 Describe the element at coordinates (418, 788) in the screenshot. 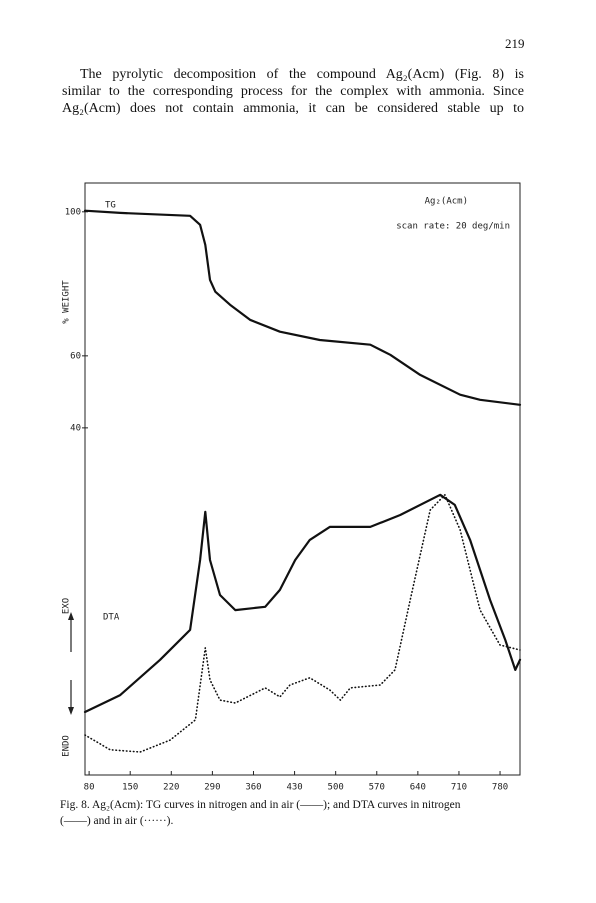

I see `x-tick-label: 640` at that location.